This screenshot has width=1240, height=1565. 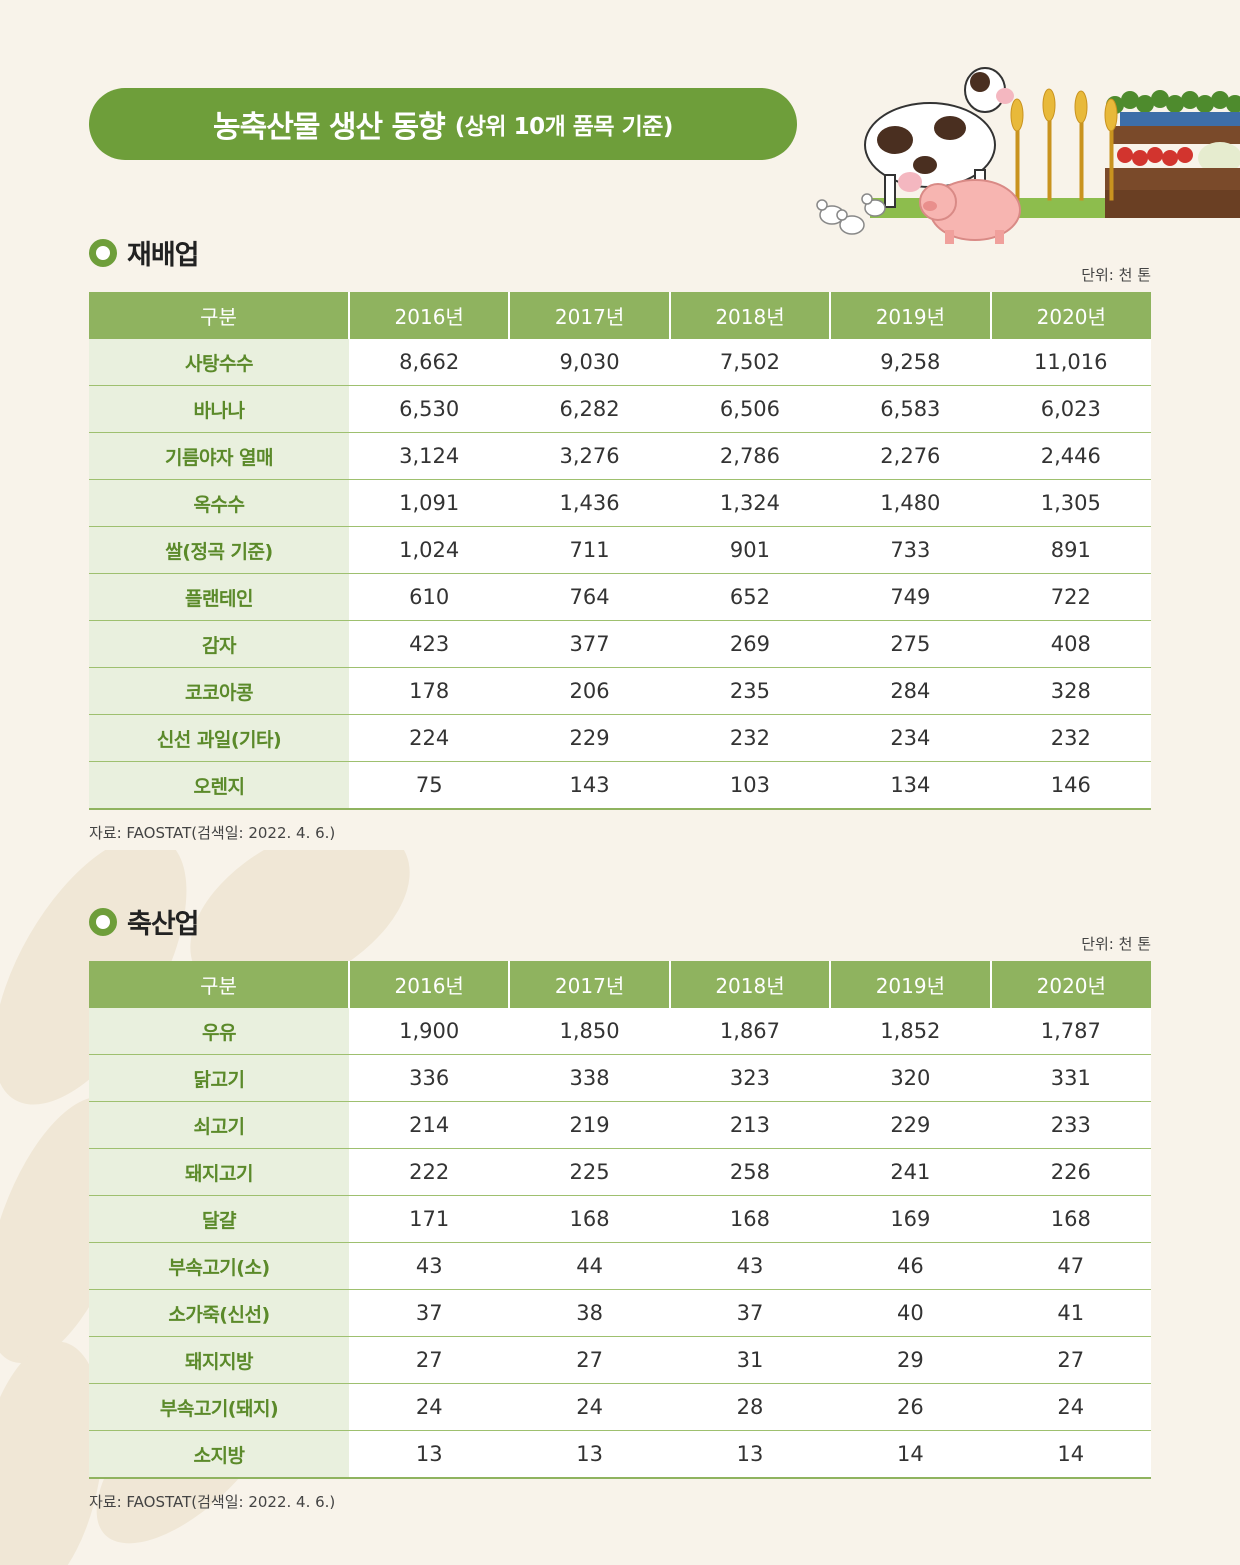 I want to click on table-row: 옥수수 1,091 1,436 1,324 1,480 1,305, so click(x=620, y=503).